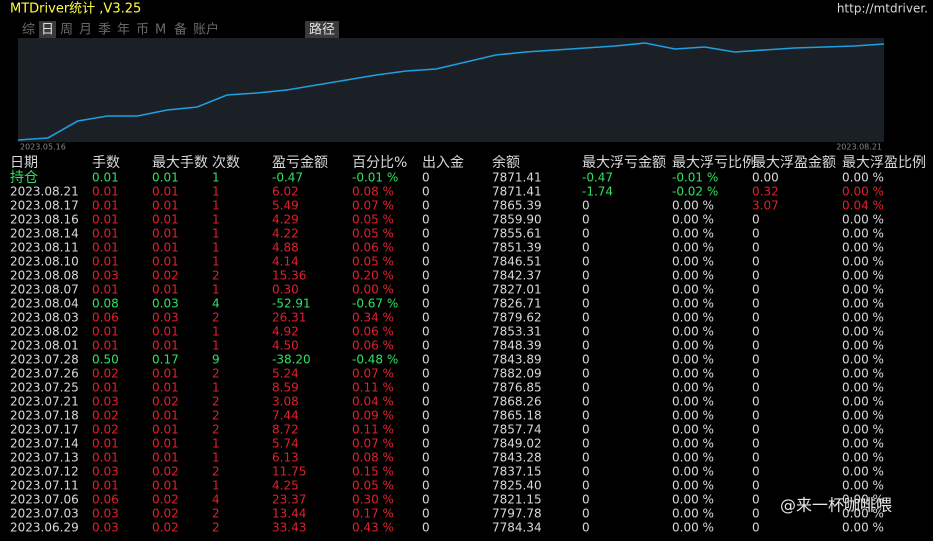  What do you see at coordinates (517, 304) in the screenshot?
I see `table-cell: 7826.71` at bounding box center [517, 304].